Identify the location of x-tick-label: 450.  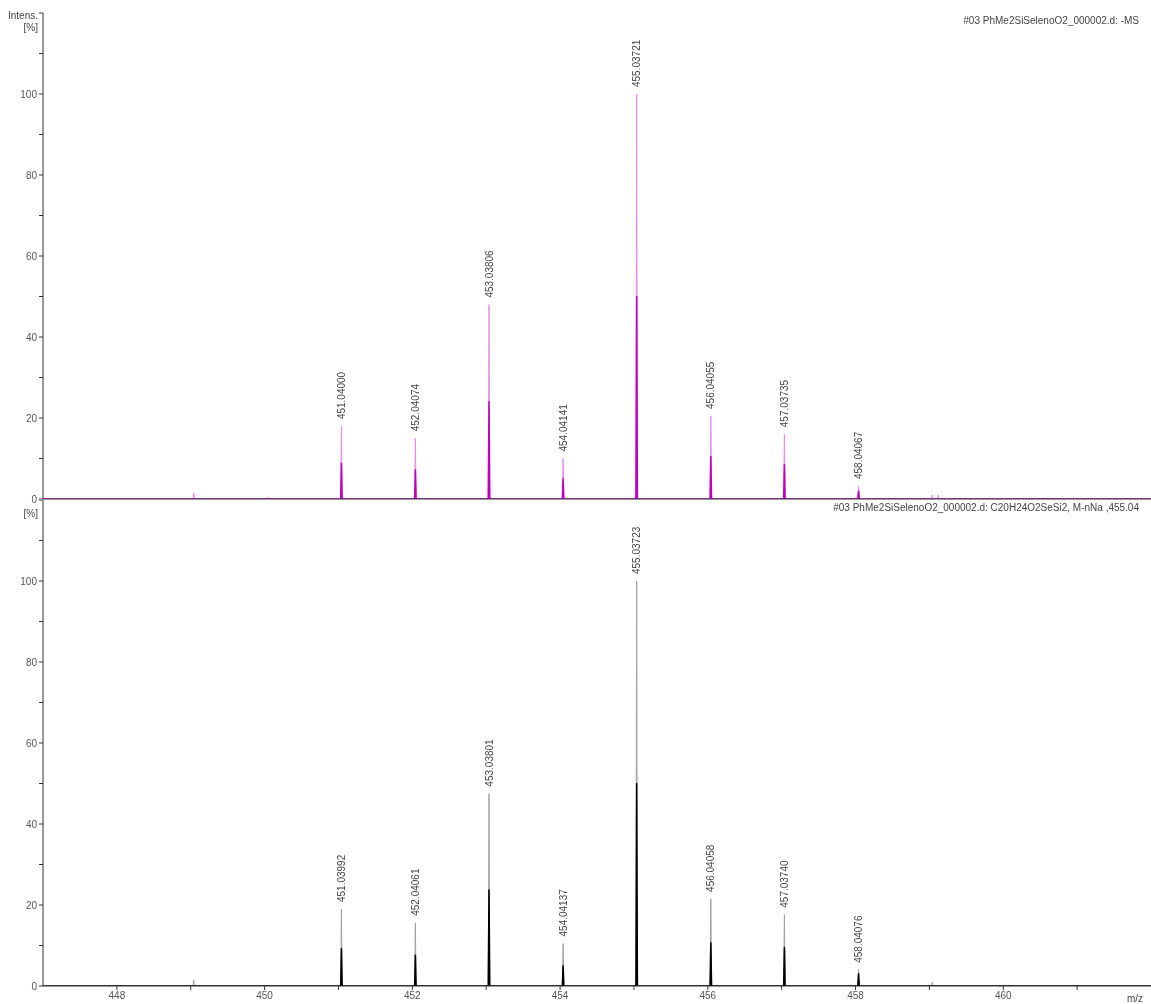
(265, 996).